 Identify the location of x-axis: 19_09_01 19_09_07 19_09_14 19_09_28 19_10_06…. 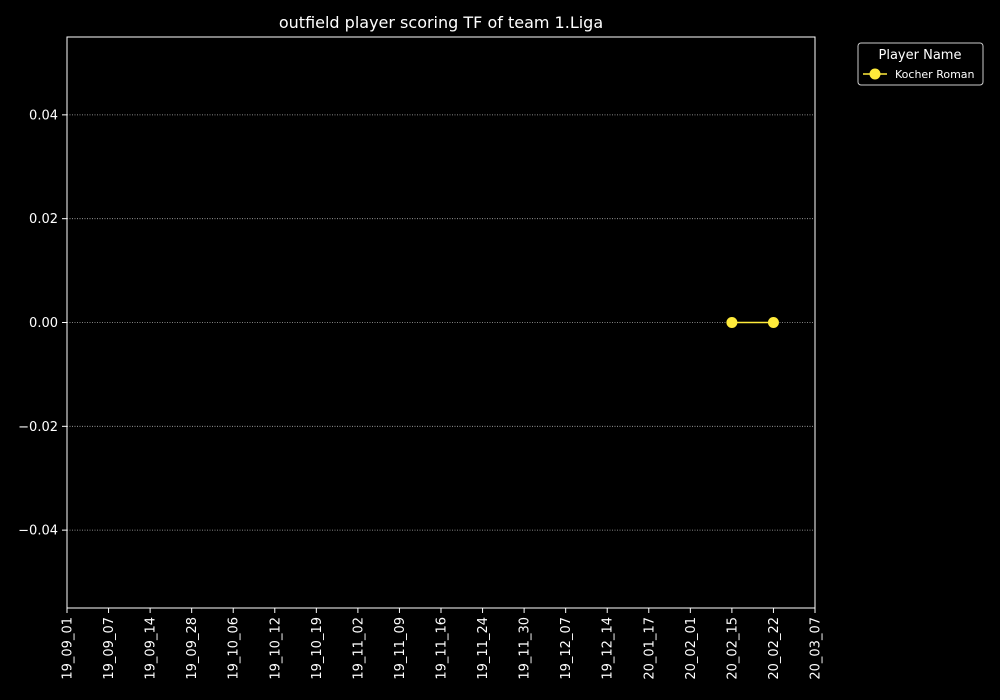
(442, 644).